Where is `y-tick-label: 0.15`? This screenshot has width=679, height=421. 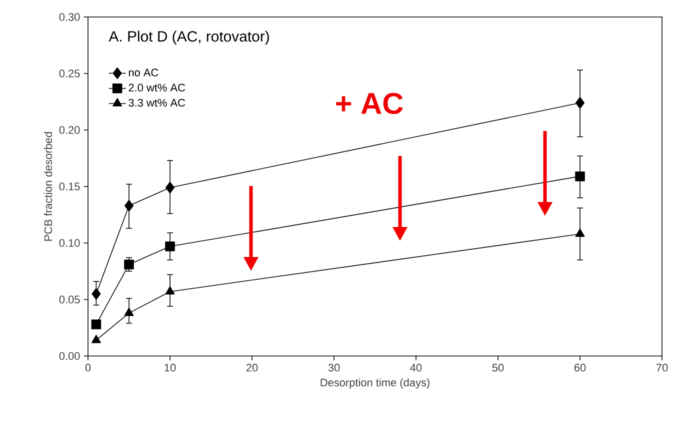 y-tick-label: 0.15 is located at coordinates (69, 186).